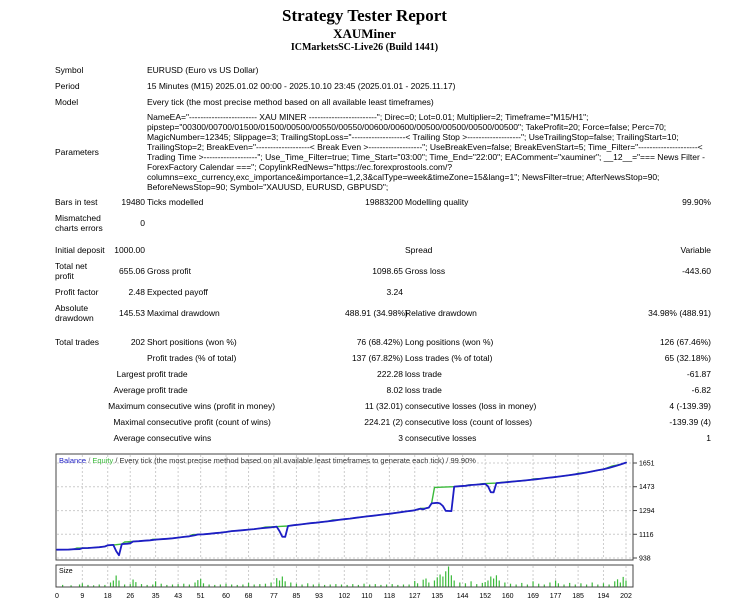 The height and width of the screenshot is (604, 729). I want to click on stat-value: 19480, so click(133, 201).